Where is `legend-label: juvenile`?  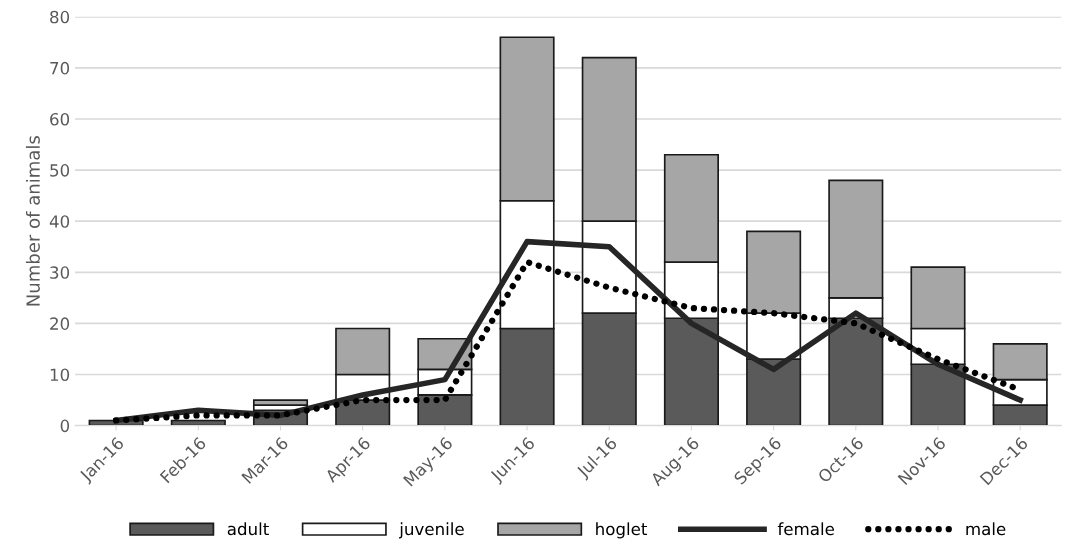
legend-label: juvenile is located at coordinates (431, 530).